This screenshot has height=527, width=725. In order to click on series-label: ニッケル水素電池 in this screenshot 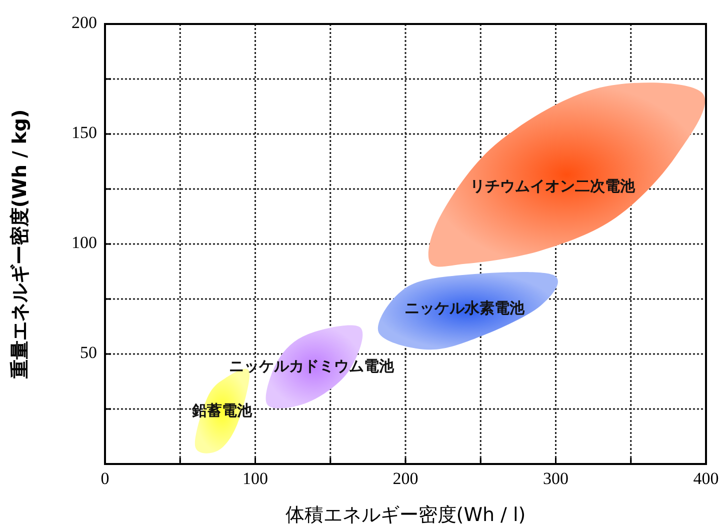, I will do `click(465, 307)`.